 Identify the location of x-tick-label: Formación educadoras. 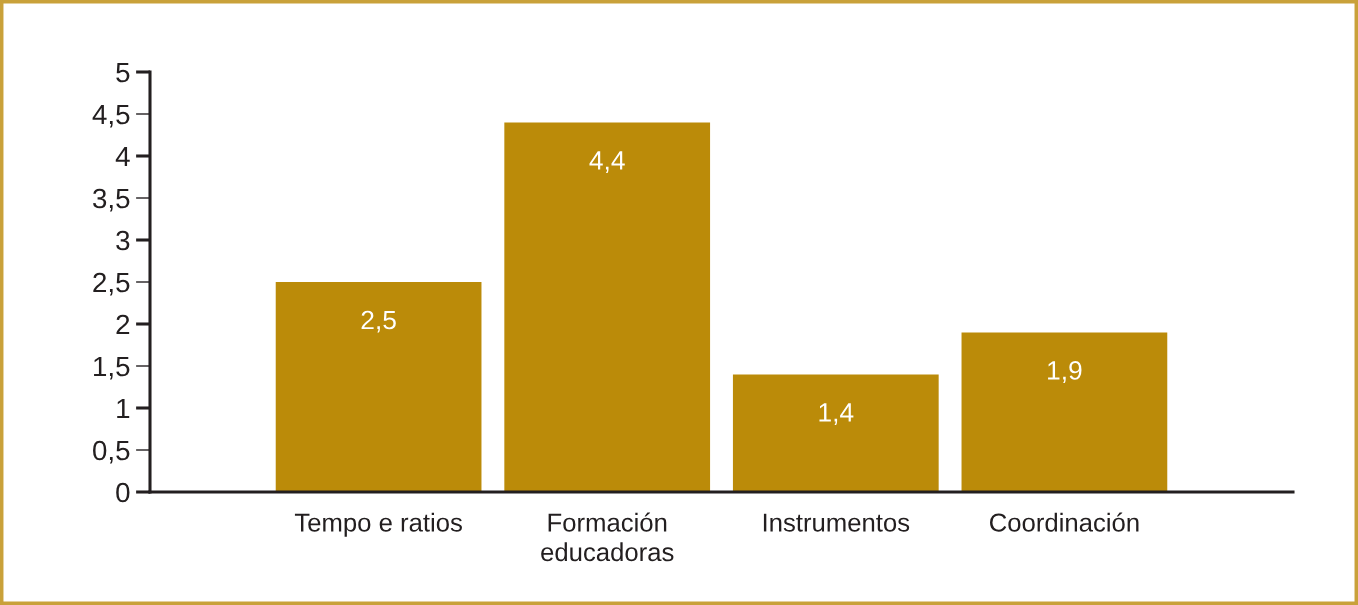
(607, 537).